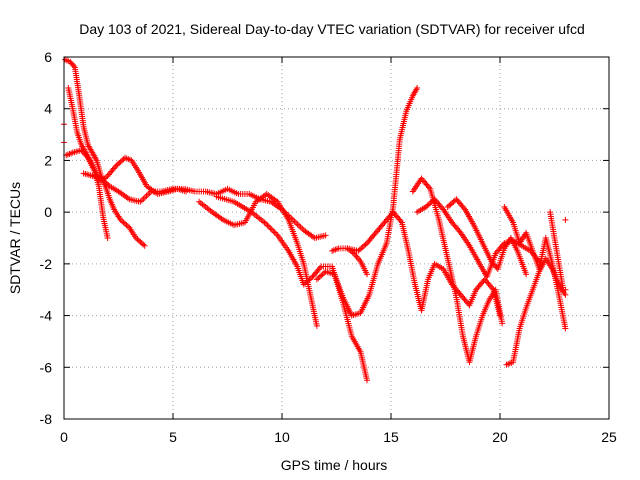 The image size is (640, 480). I want to click on y-tick-label: 0, so click(48, 212).